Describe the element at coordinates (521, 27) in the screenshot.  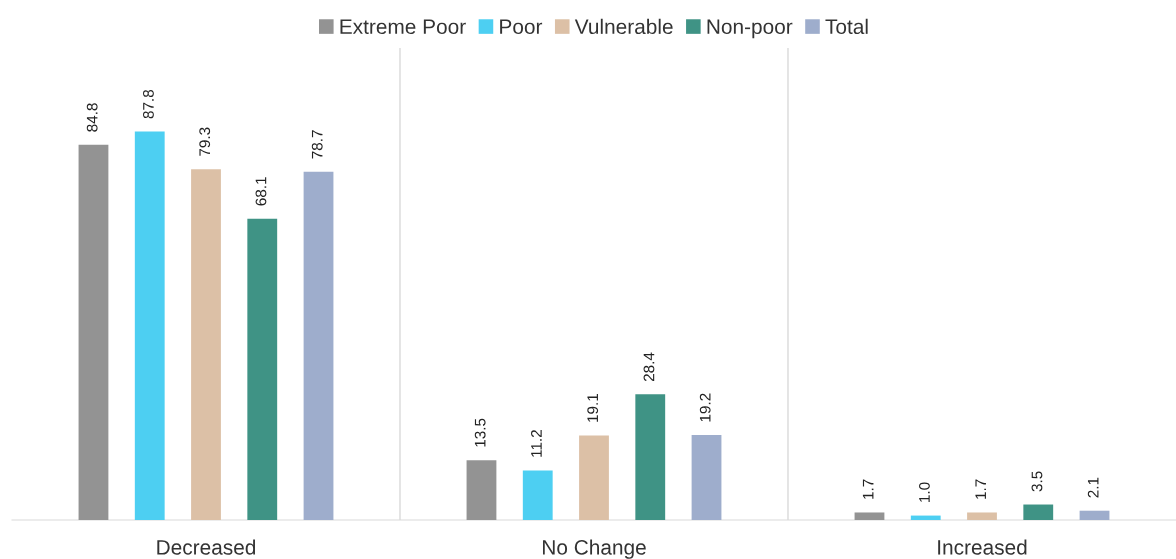
I see `legend-label: Poor` at that location.